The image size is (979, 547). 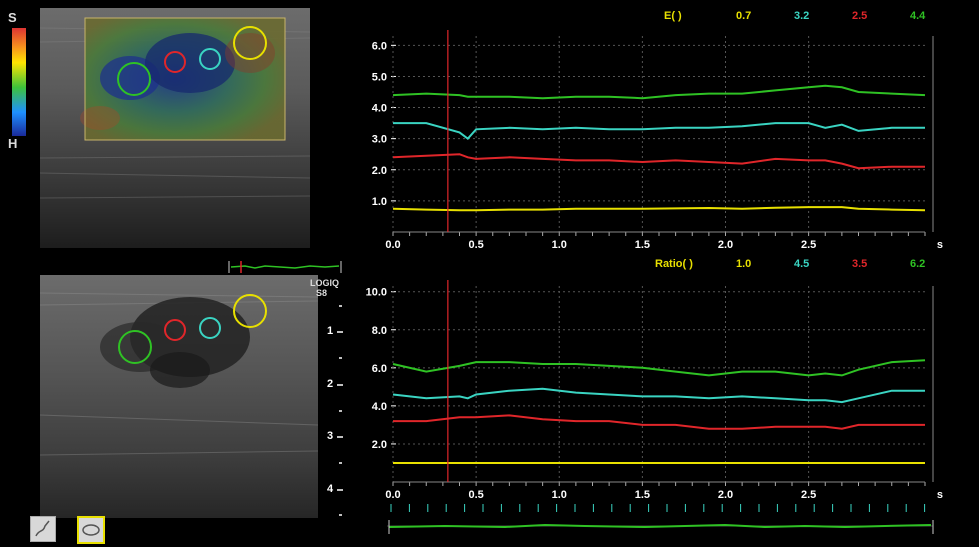 I want to click on chart2-legend-cyan: 4.5, so click(x=802, y=264).